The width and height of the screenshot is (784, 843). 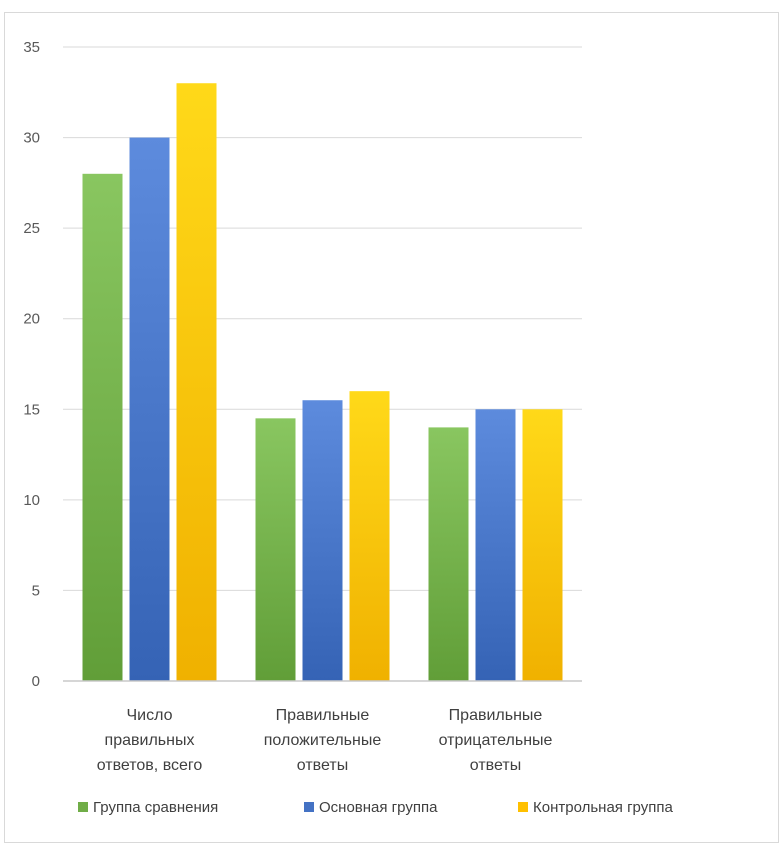 I want to click on category-label: Правильные положительные ответы, so click(x=323, y=740).